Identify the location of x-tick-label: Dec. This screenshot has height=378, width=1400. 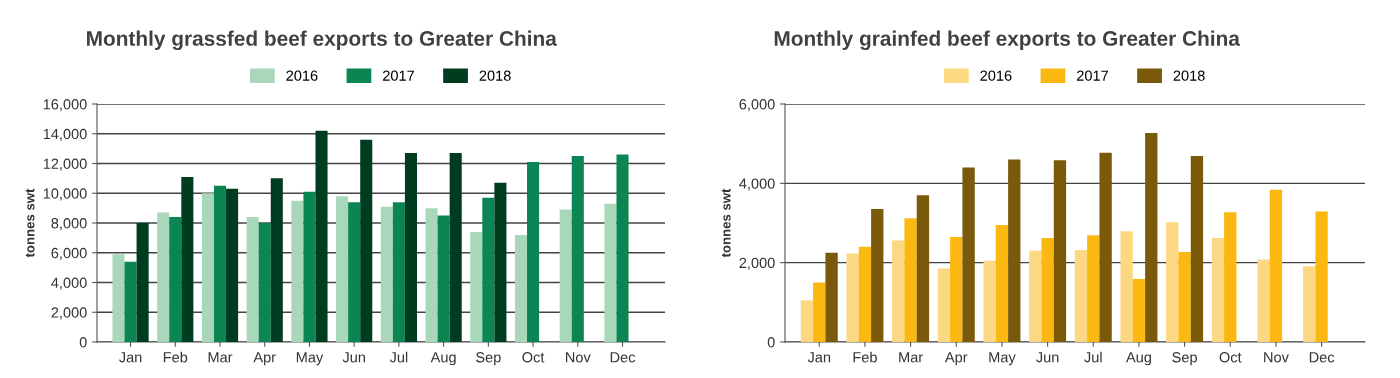
(623, 357).